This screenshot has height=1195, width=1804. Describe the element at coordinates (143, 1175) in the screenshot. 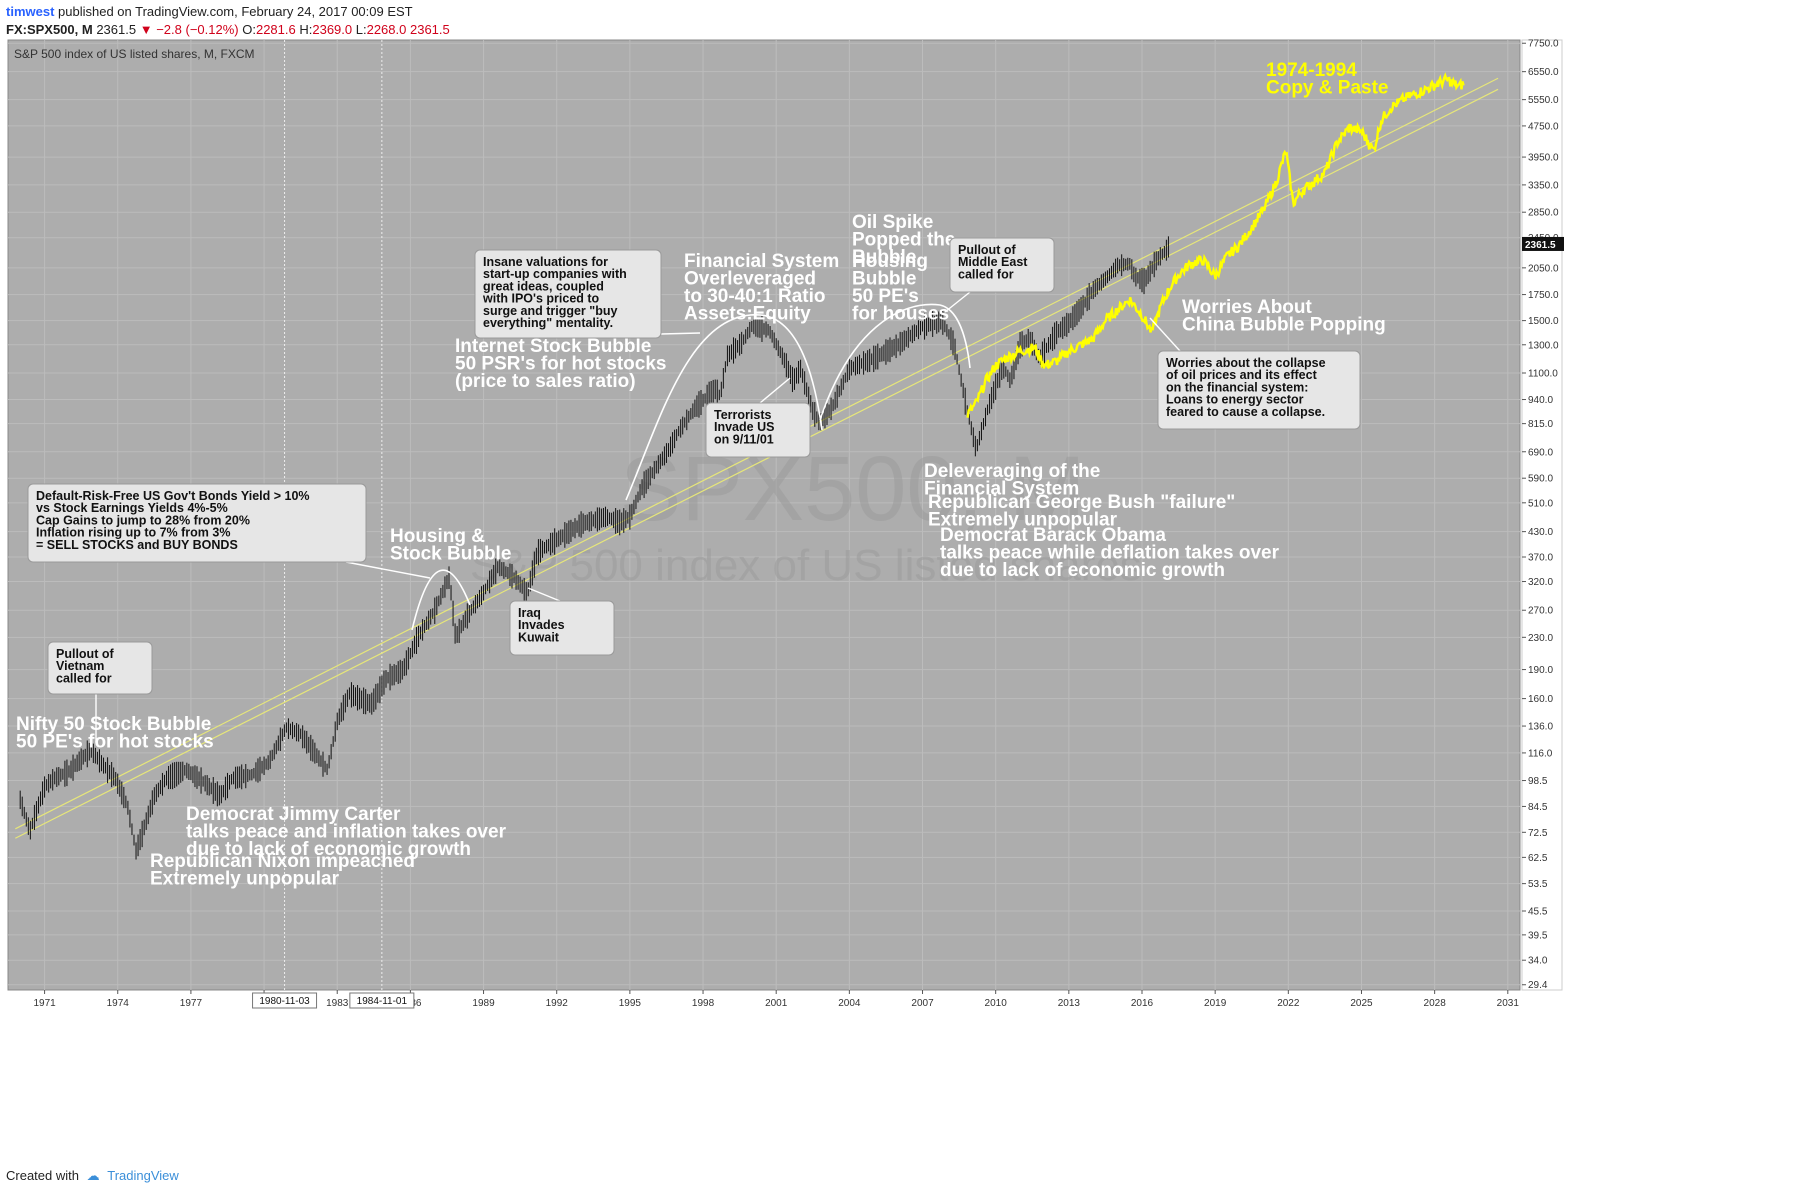

I see `tradingview-link: TradingView` at that location.